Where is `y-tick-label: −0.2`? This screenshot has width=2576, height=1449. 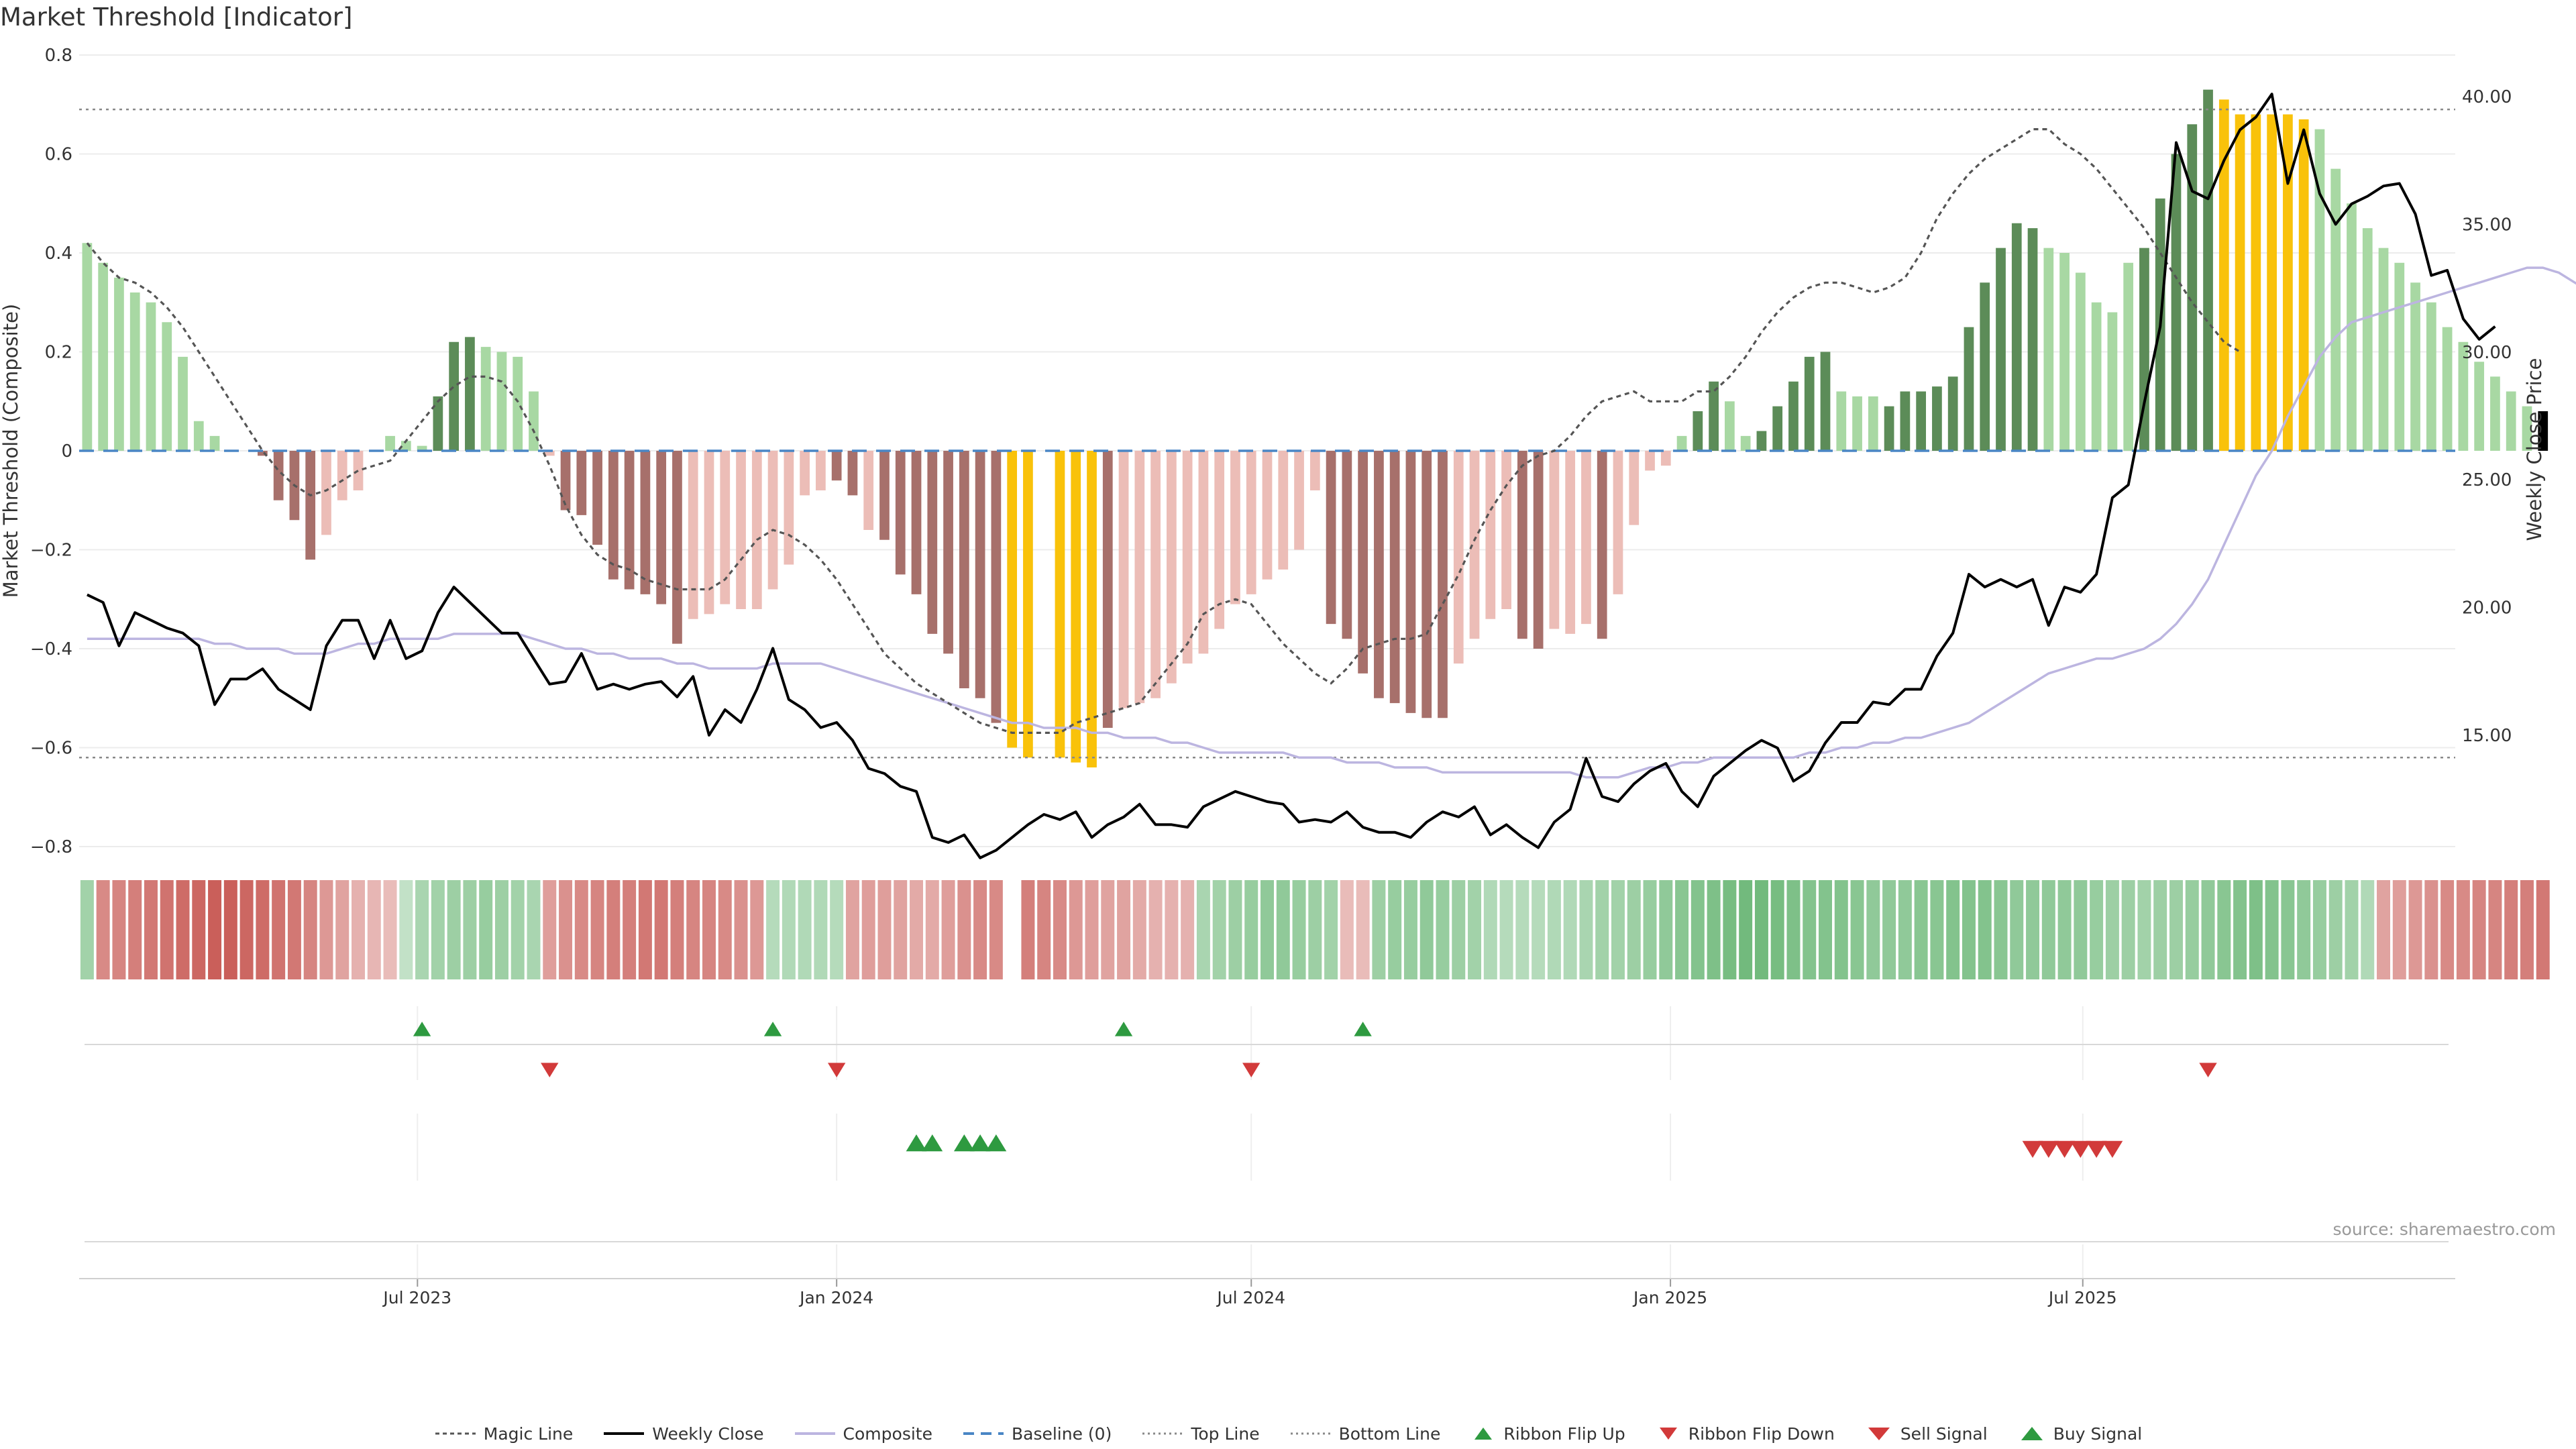
y-tick-label: −0.2 is located at coordinates (51, 551).